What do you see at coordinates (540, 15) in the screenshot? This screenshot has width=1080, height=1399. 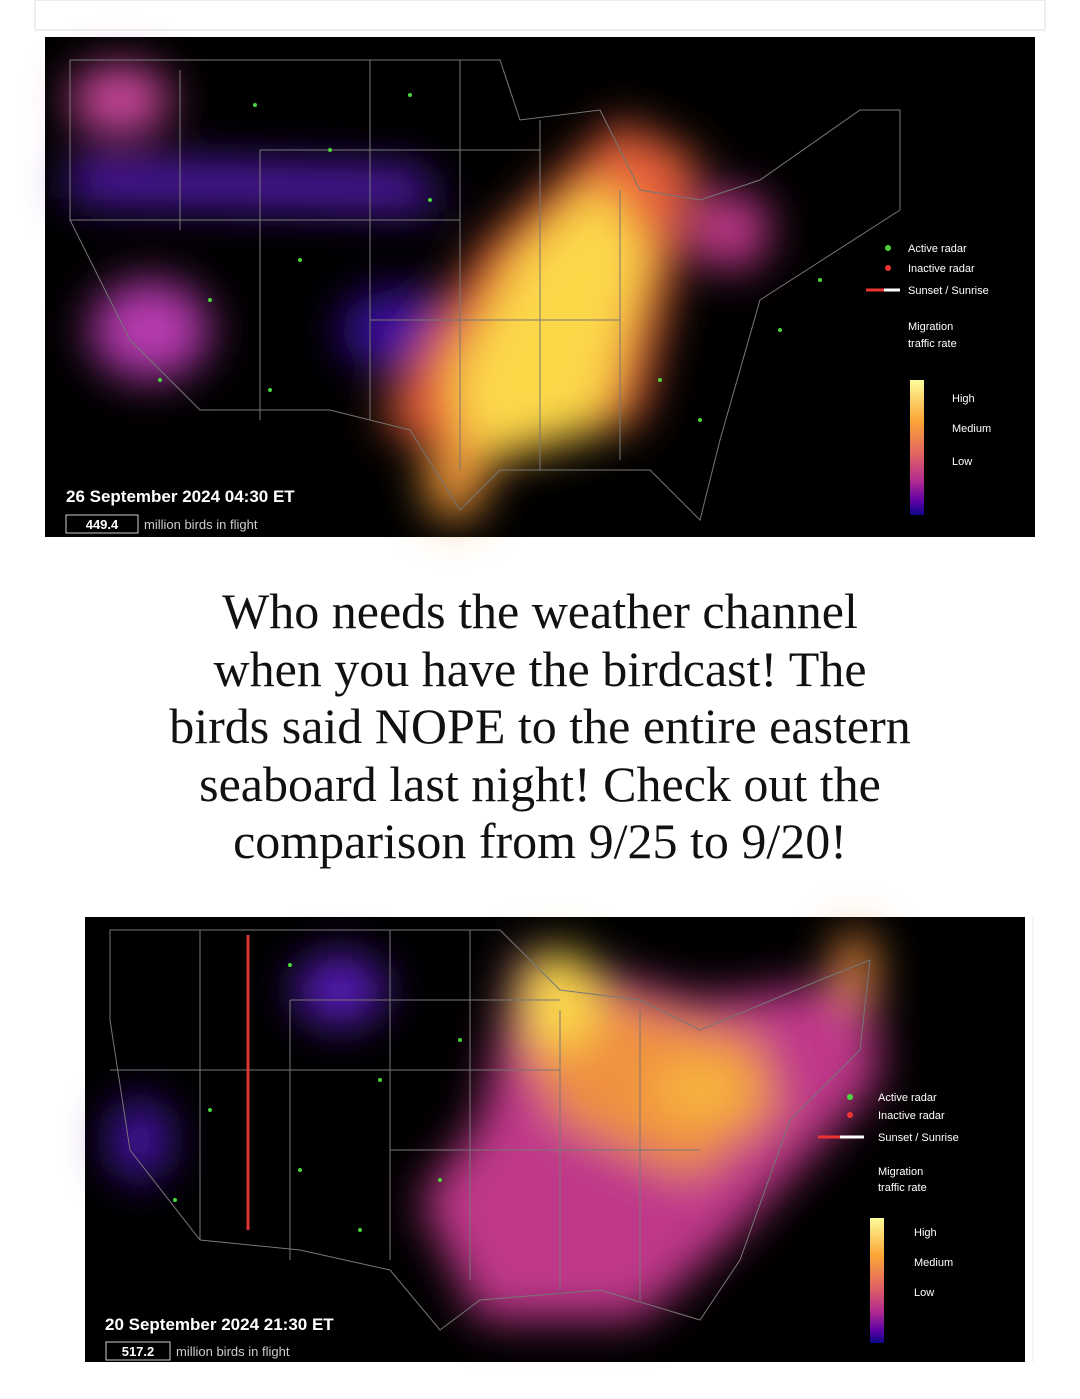 I see `frame` at bounding box center [540, 15].